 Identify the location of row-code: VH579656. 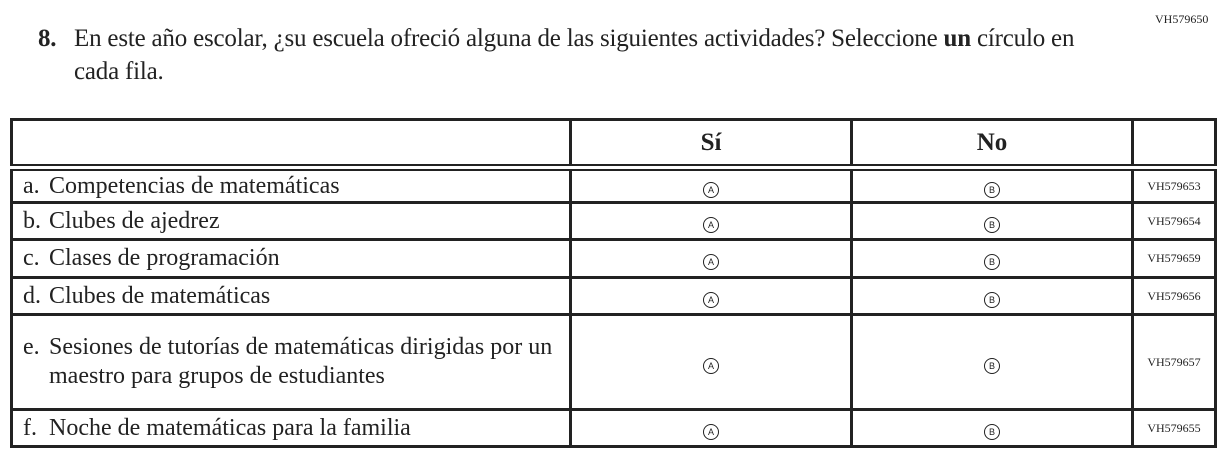
(1174, 296).